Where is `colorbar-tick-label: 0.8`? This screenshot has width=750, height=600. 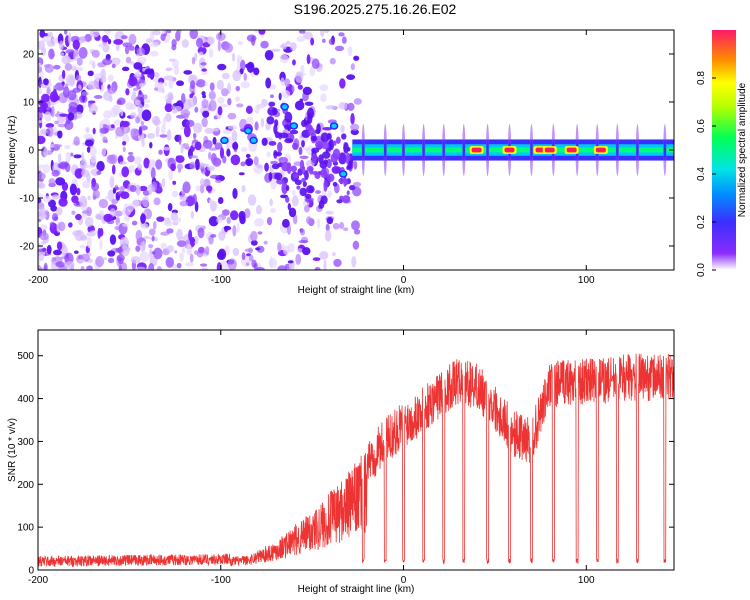 colorbar-tick-label: 0.8 is located at coordinates (701, 78).